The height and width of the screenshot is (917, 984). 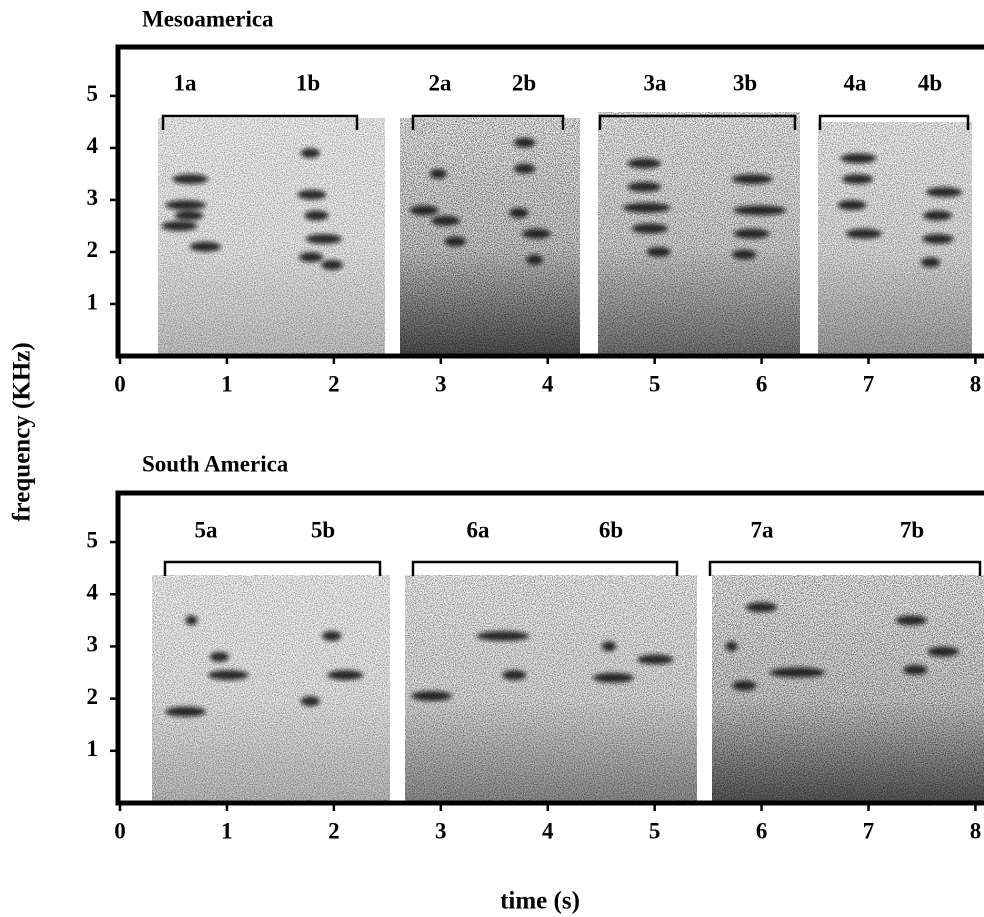 I want to click on call-label: 3b, so click(x=745, y=82).